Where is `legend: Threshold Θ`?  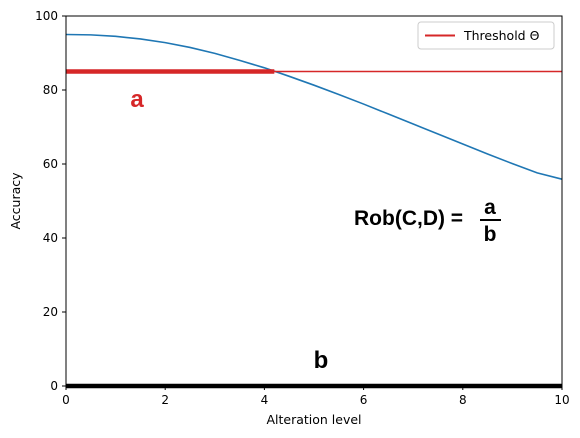 legend: Threshold Θ is located at coordinates (486, 35).